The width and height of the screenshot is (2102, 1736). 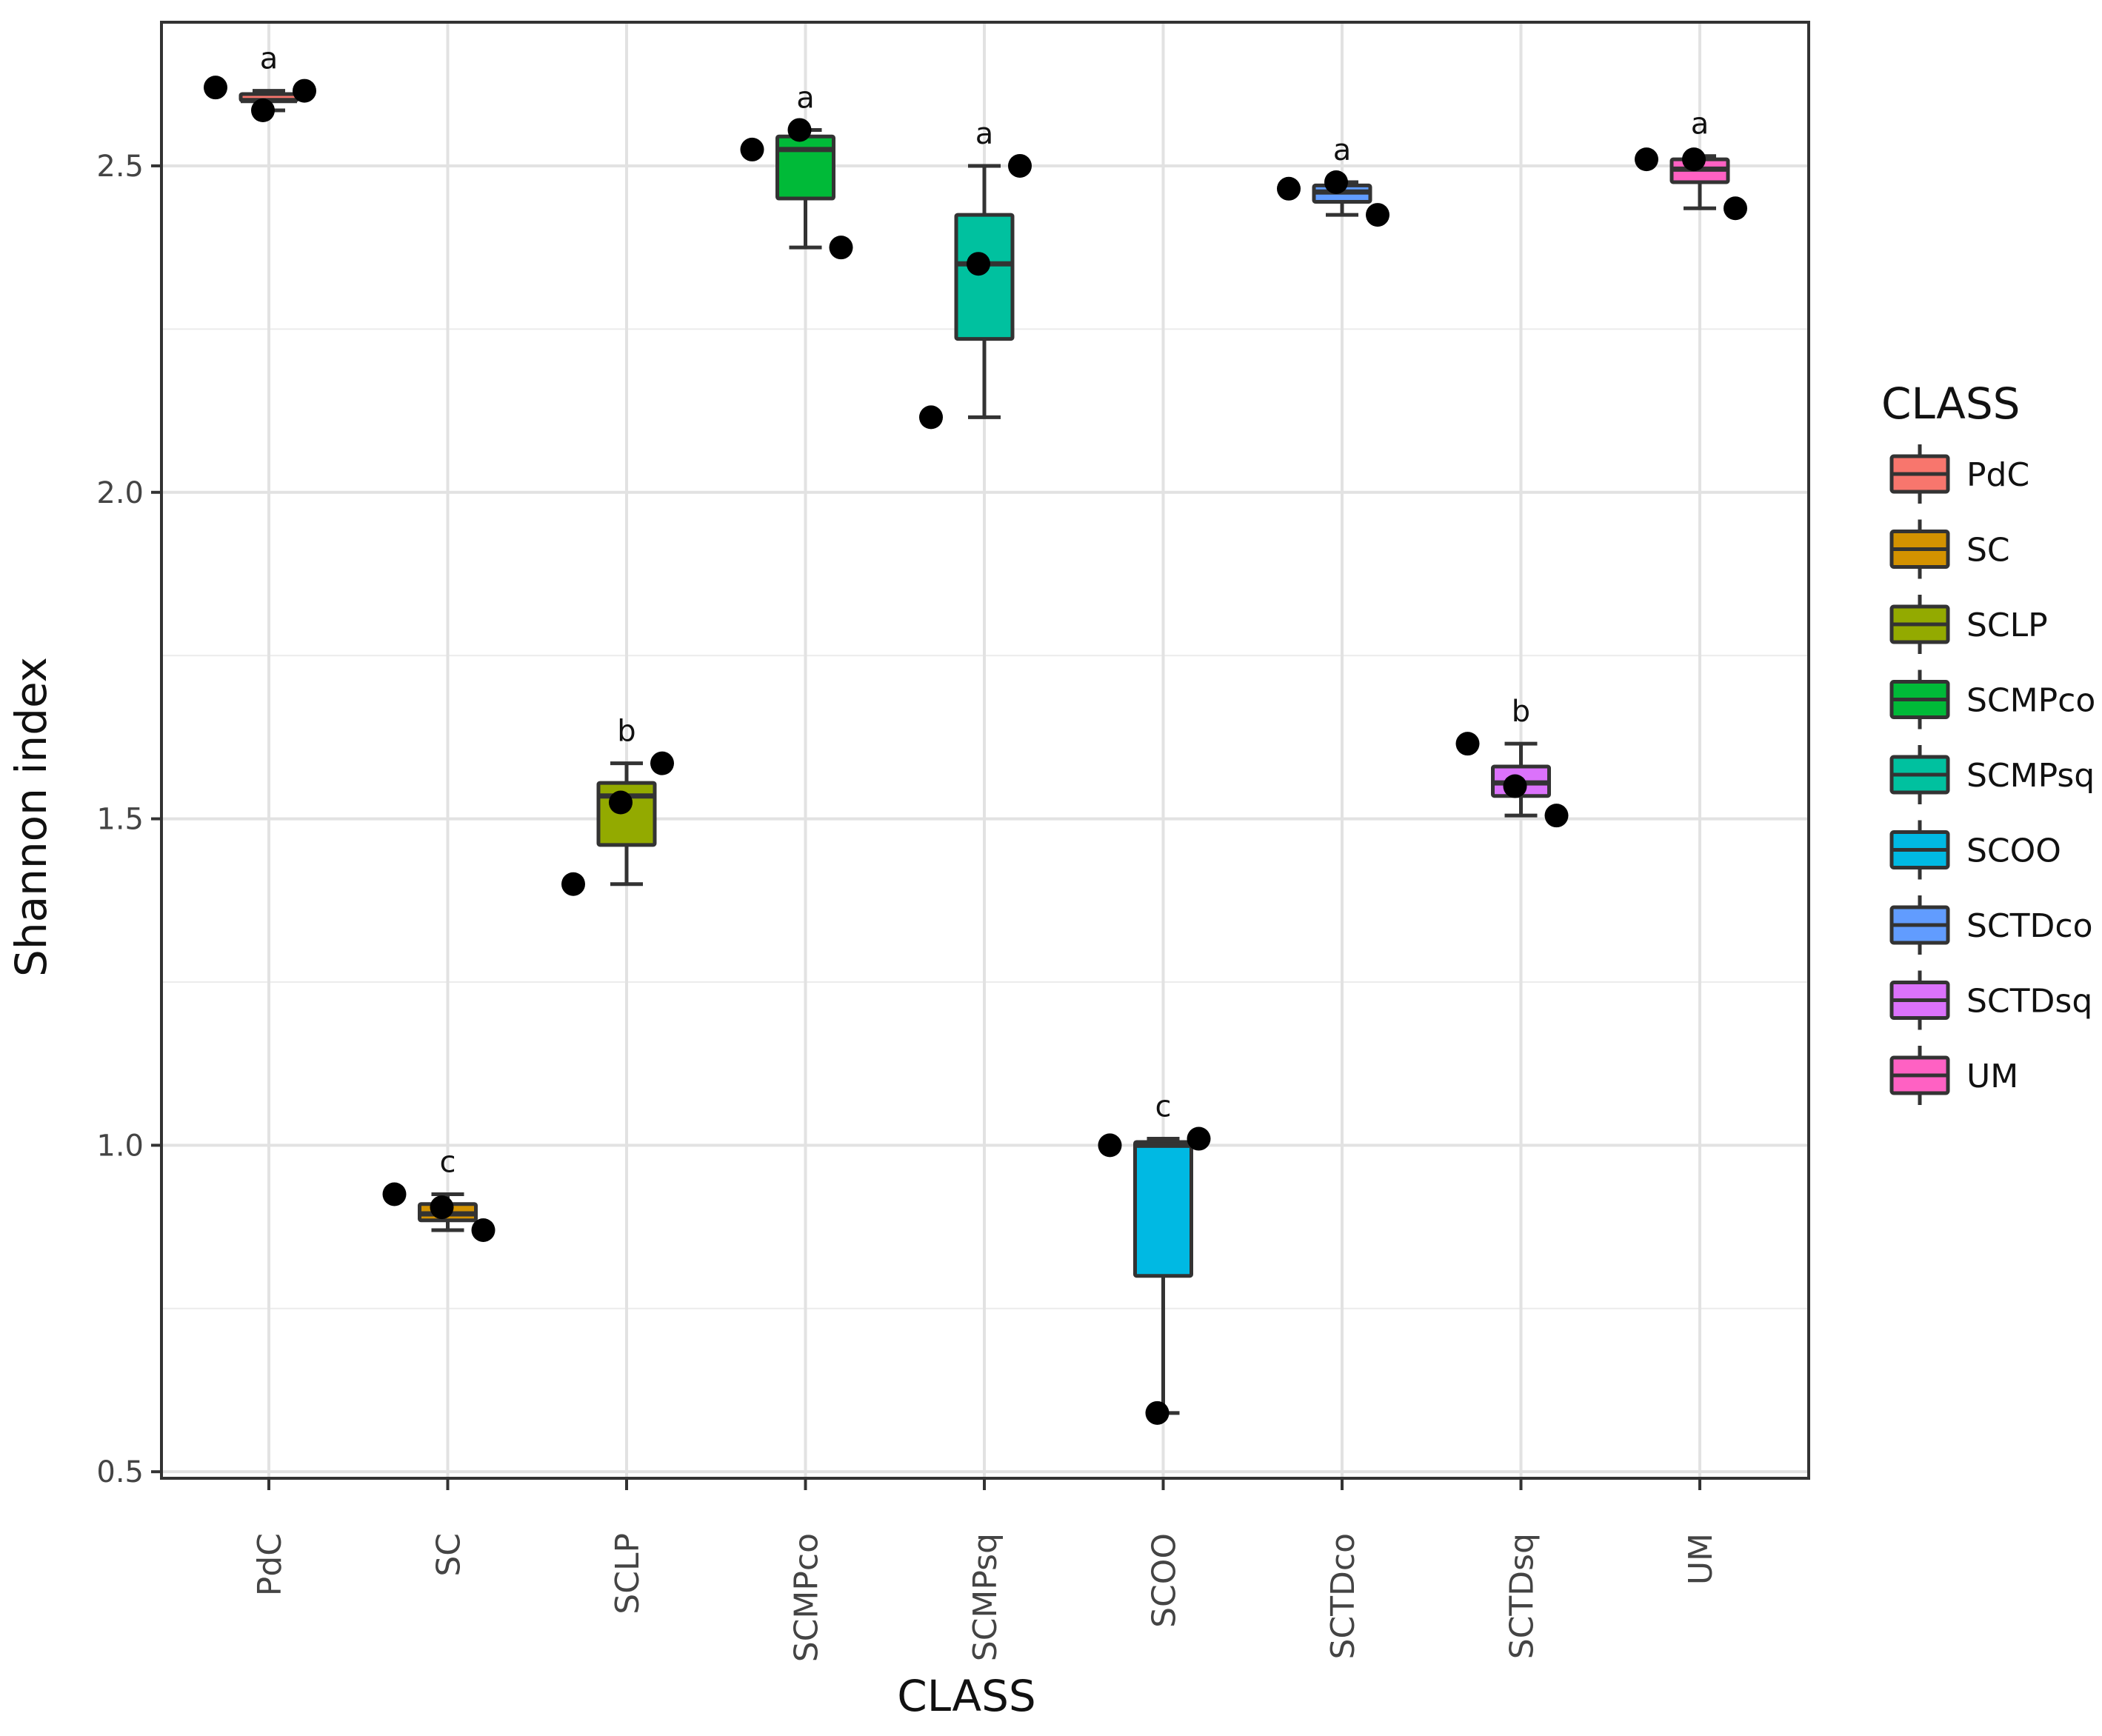 I want to click on x-axis-title: CLASS, so click(x=966, y=1696).